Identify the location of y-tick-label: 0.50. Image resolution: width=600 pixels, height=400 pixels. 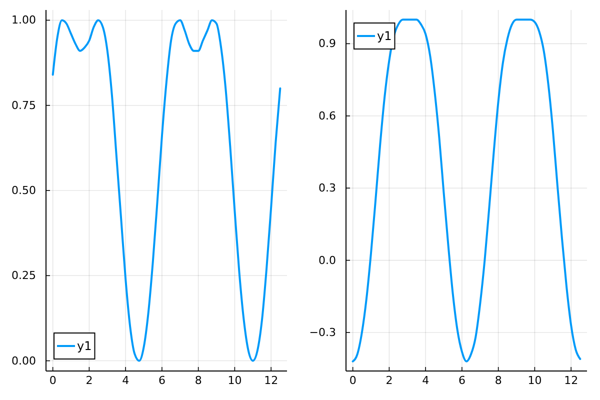
(24, 191).